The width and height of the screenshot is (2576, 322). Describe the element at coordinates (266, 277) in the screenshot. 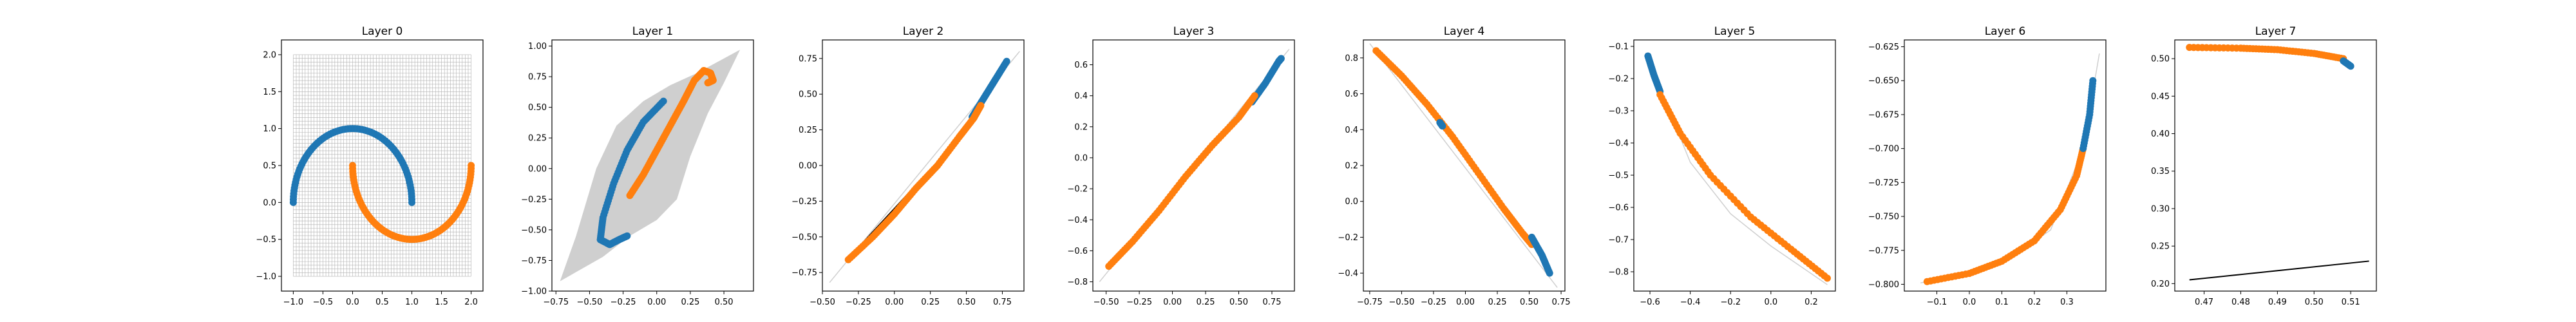

I see `y-tick-label: −1.0` at that location.